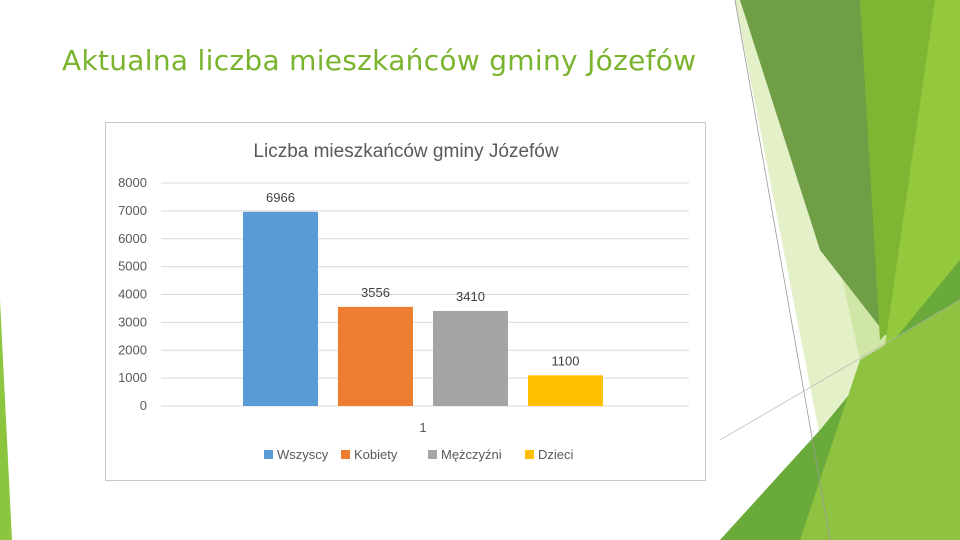  I want to click on x-tick-label: 1, so click(422, 427).